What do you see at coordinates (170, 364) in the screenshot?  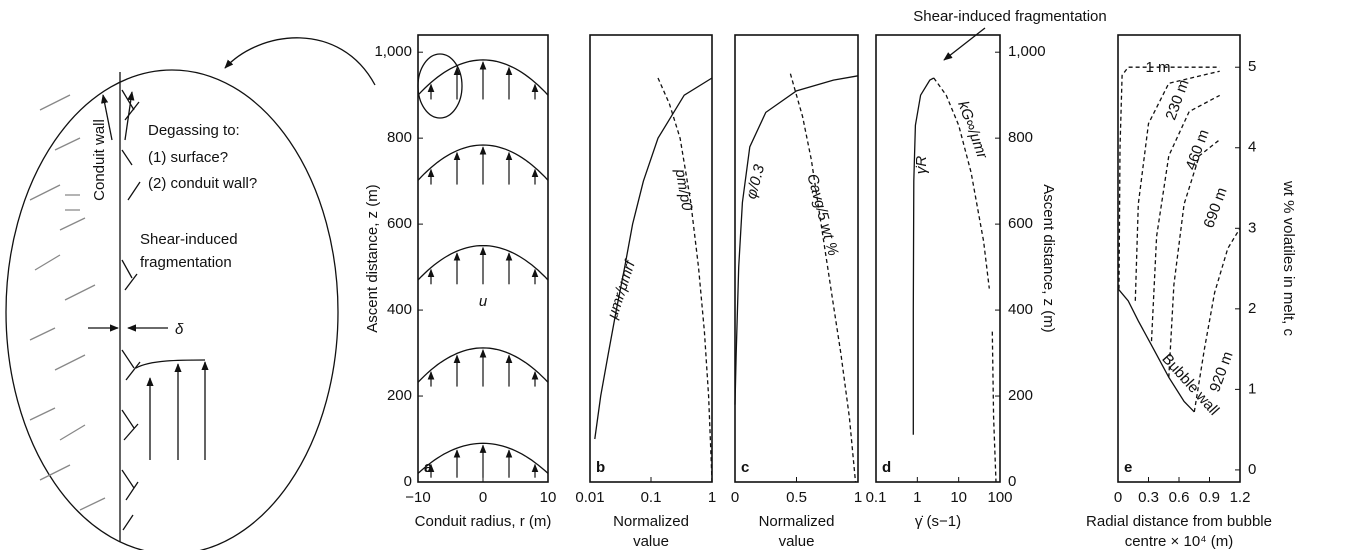 I see `velocity-curve` at bounding box center [170, 364].